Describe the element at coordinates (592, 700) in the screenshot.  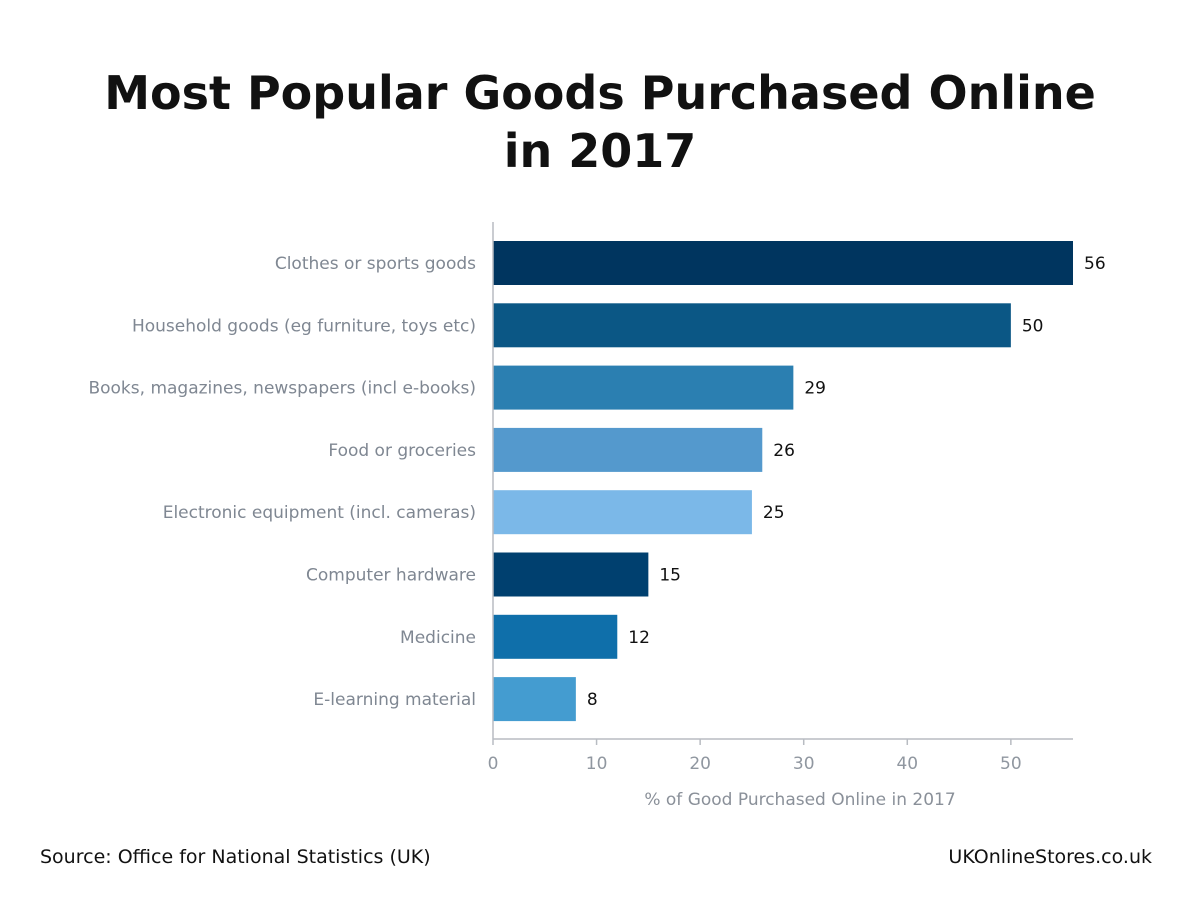
I see `value-label-8: 8` at that location.